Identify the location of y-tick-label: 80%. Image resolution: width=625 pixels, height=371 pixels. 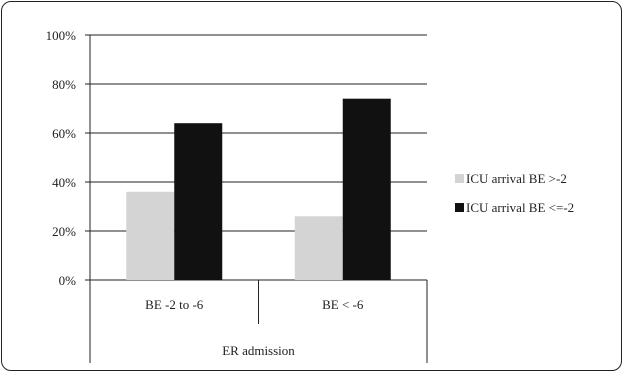
(64, 84).